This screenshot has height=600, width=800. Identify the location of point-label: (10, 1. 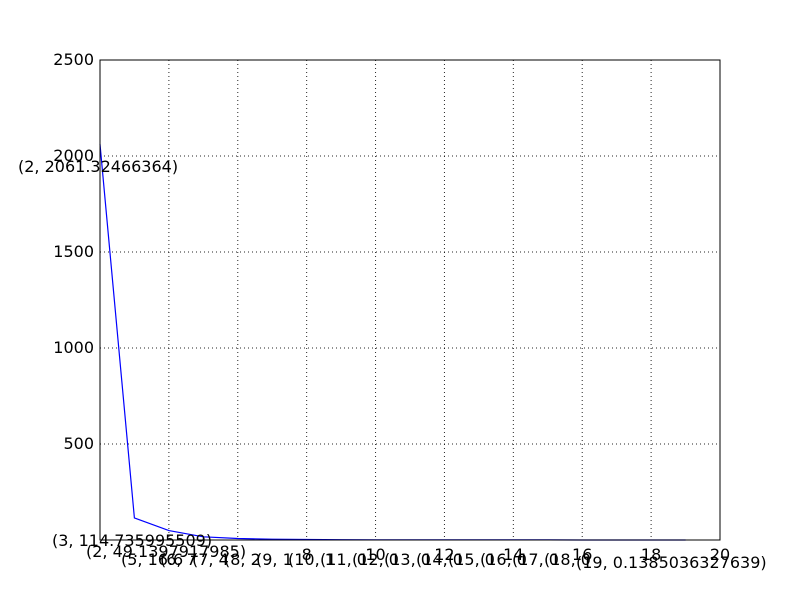
(311, 559).